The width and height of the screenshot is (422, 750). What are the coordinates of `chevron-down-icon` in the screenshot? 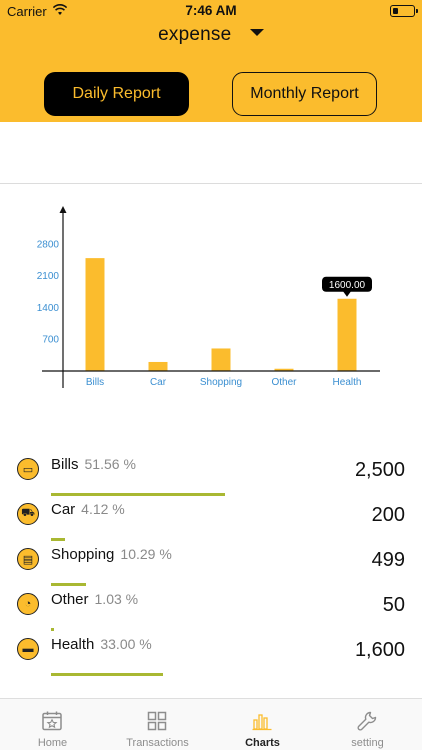 It's located at (256, 32).